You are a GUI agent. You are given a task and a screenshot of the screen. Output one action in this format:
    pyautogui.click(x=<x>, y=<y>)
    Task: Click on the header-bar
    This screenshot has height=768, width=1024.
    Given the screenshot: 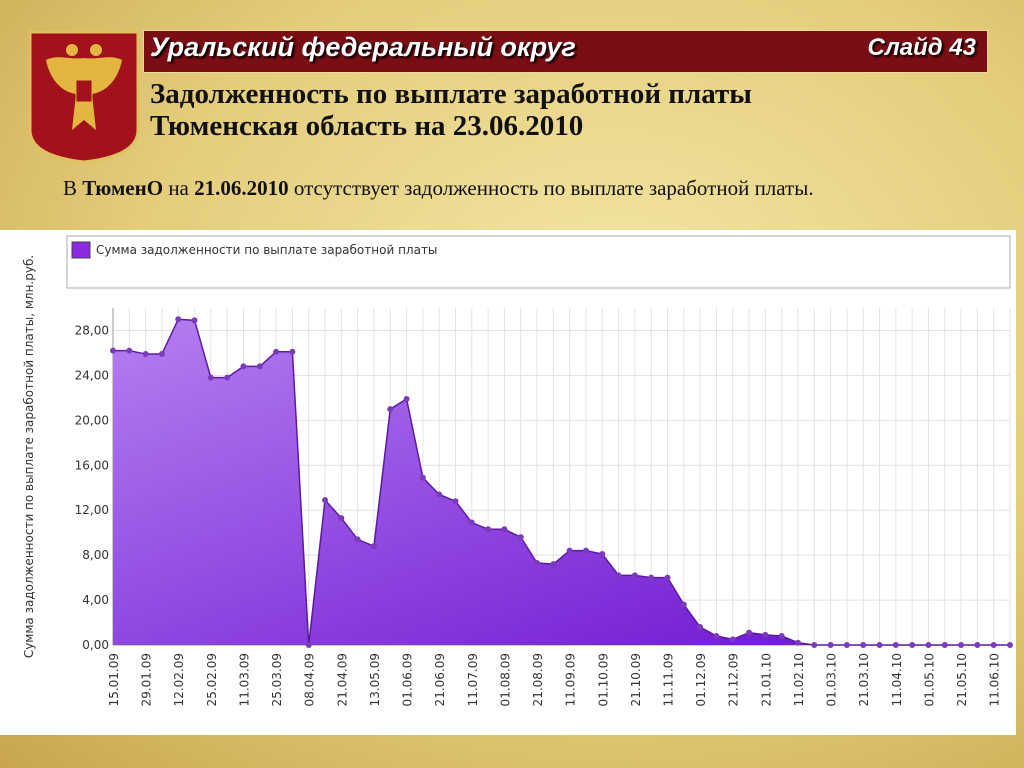 What is the action you would take?
    pyautogui.click(x=565, y=51)
    